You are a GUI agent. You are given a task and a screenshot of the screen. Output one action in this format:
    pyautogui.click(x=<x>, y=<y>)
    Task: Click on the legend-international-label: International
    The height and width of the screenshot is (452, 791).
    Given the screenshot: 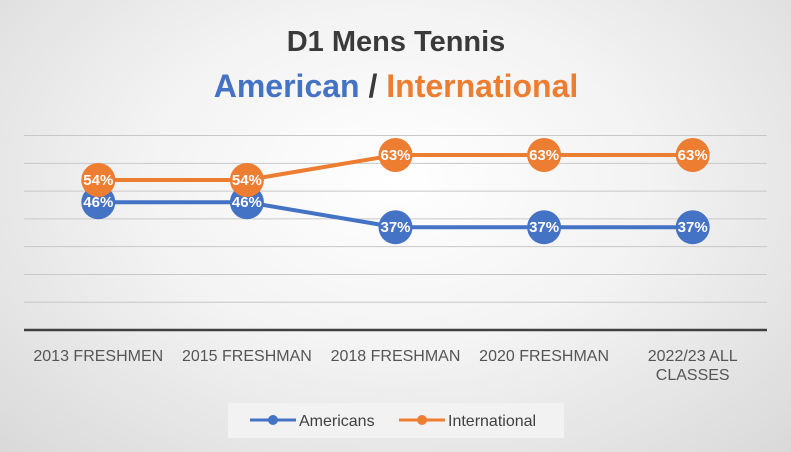 What is the action you would take?
    pyautogui.click(x=492, y=421)
    